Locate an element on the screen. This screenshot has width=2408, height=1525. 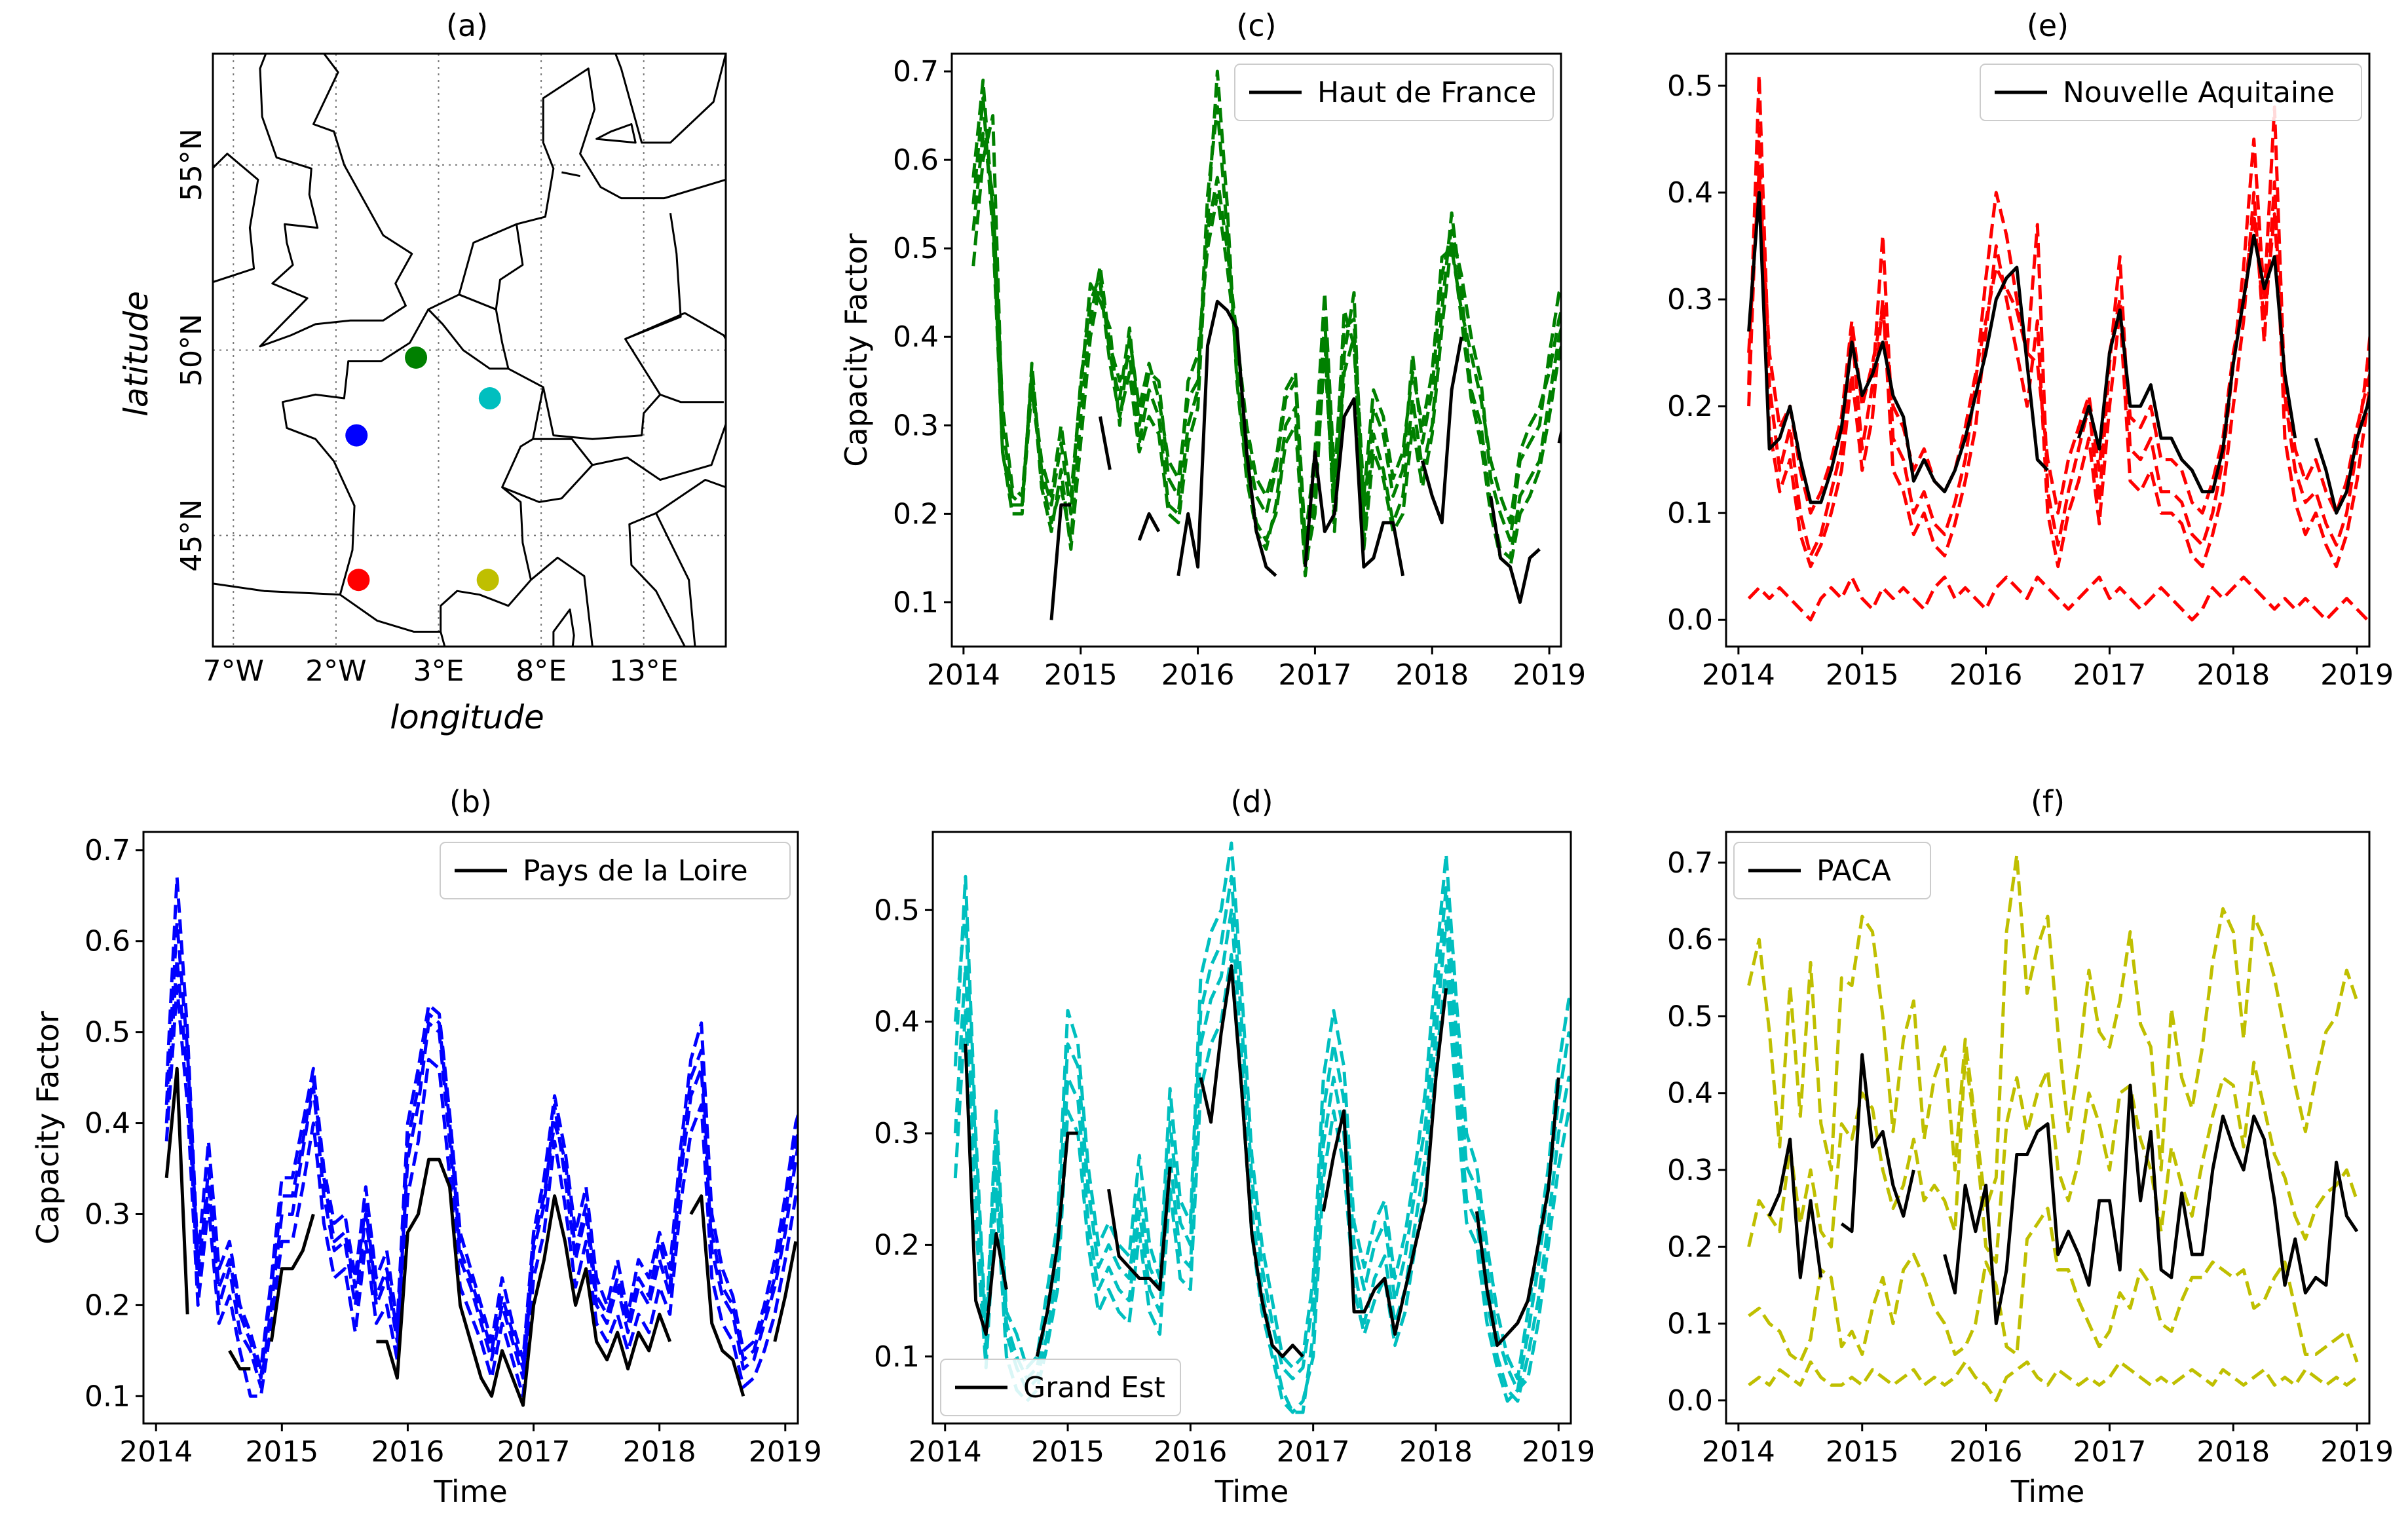
map-y-tick-label: 55°N is located at coordinates (191, 164).